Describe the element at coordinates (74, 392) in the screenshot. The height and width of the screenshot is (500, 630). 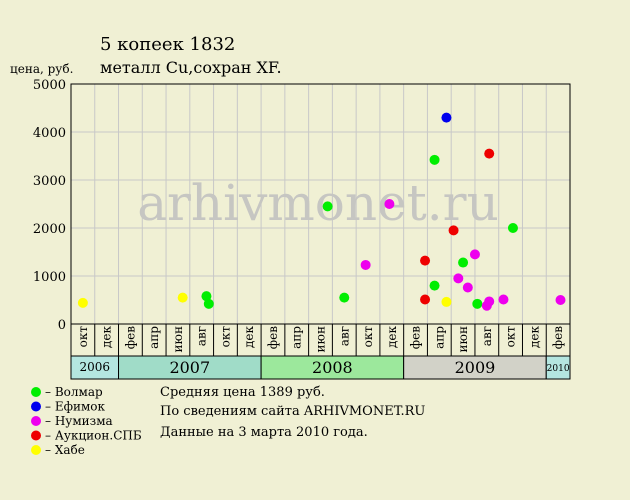
I see `legend-label: – Волмар` at that location.